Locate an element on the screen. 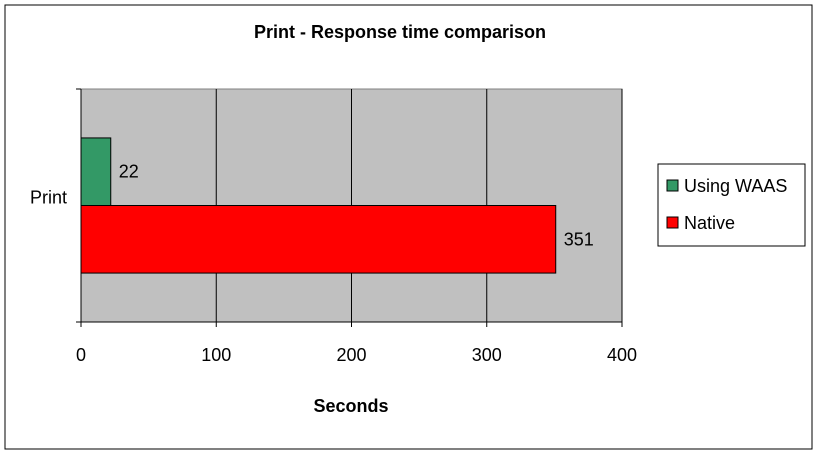  legend-box is located at coordinates (731, 205).